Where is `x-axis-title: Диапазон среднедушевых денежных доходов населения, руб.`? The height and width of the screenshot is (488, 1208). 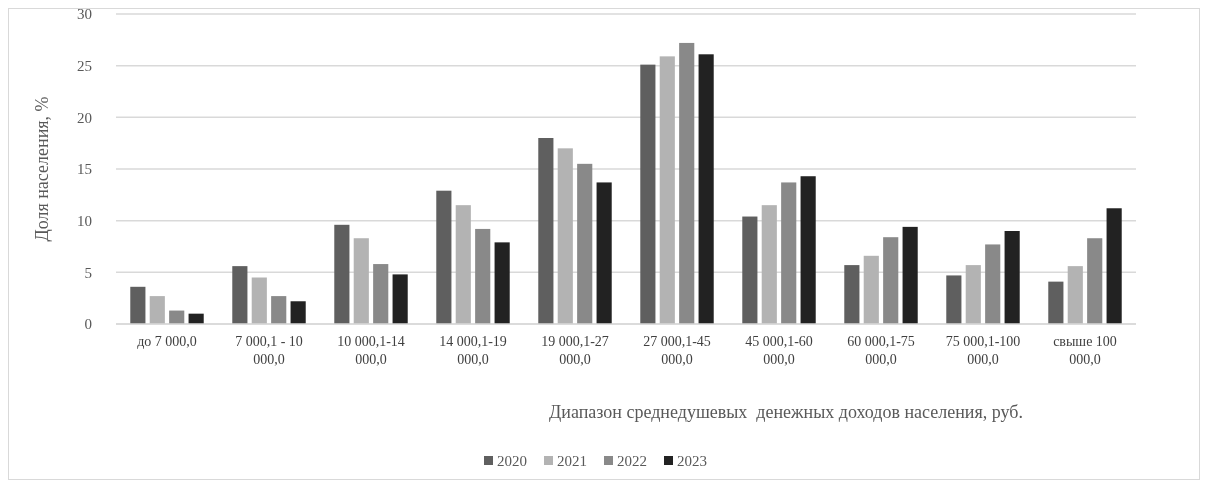 x-axis-title: Диапазон среднедушевых денежных доходов населения, руб. is located at coordinates (786, 412).